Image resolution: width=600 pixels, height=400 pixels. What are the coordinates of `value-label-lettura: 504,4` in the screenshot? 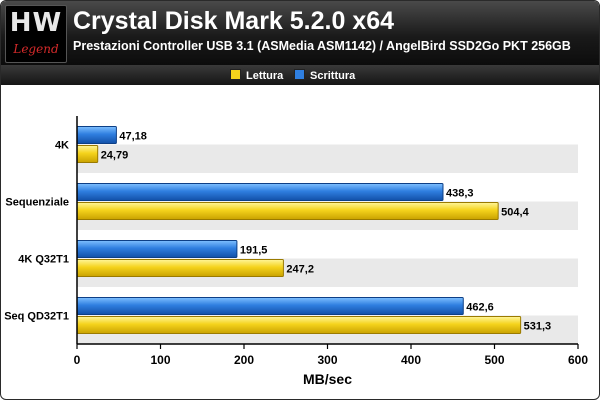 It's located at (515, 213).